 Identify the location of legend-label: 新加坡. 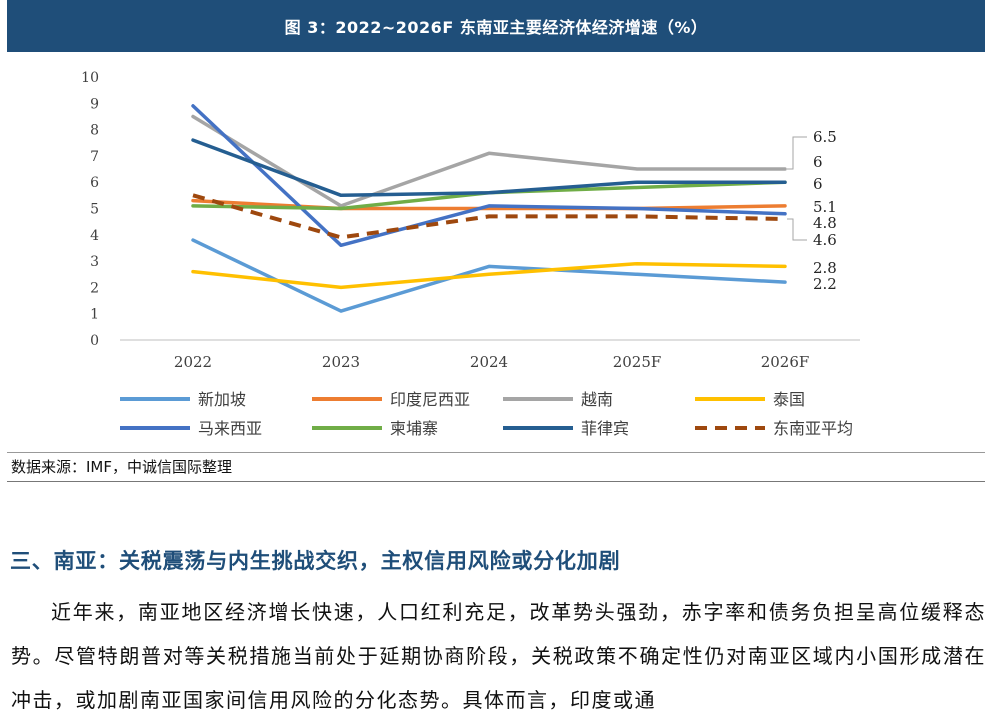
(222, 399).